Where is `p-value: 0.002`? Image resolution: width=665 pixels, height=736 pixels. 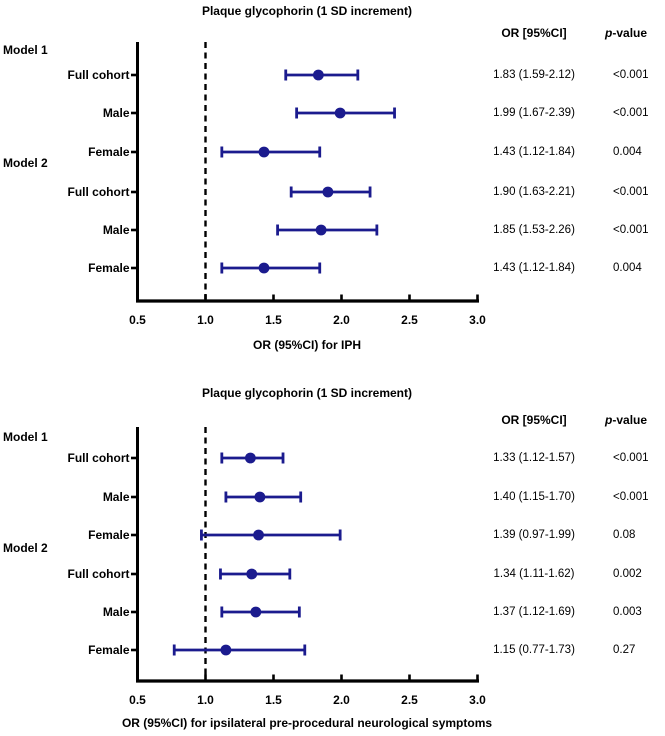
p-value: 0.002 is located at coordinates (627, 574).